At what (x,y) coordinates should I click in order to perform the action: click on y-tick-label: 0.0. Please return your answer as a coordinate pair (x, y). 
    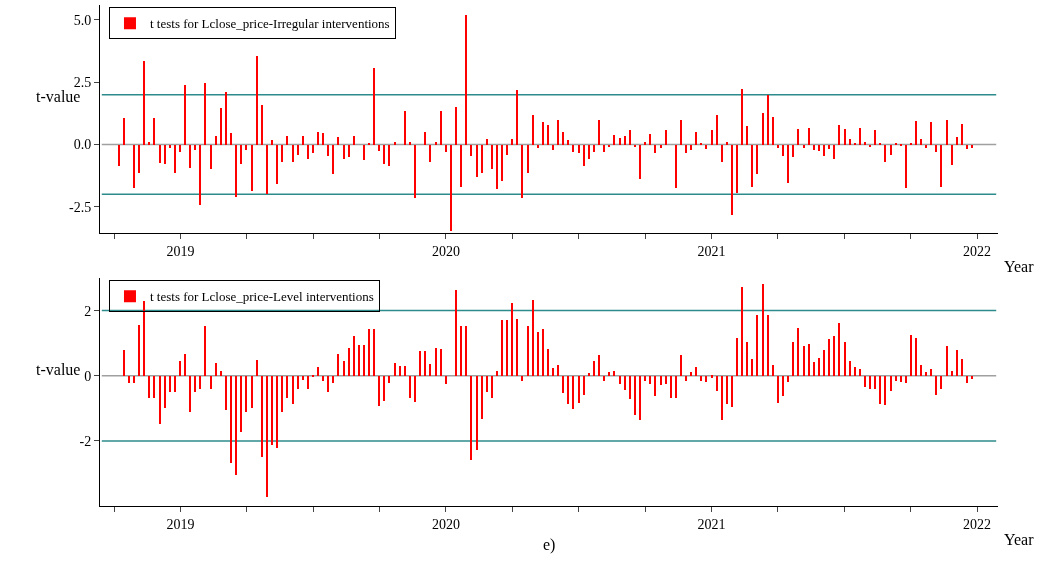
    Looking at the image, I should click on (82, 145).